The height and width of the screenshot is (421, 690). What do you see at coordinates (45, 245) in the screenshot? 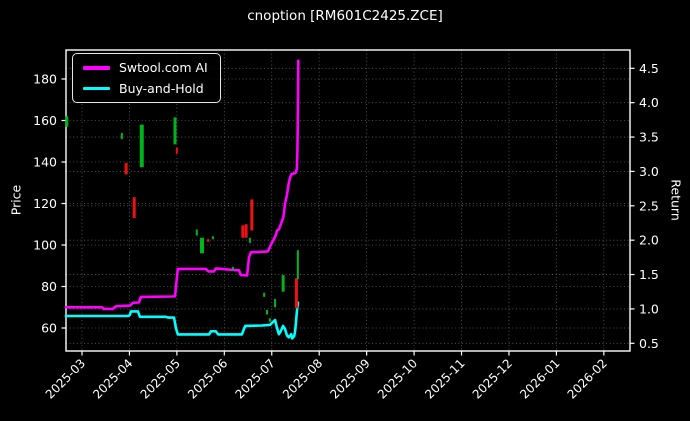
I see `price-tick-label: 100` at bounding box center [45, 245].